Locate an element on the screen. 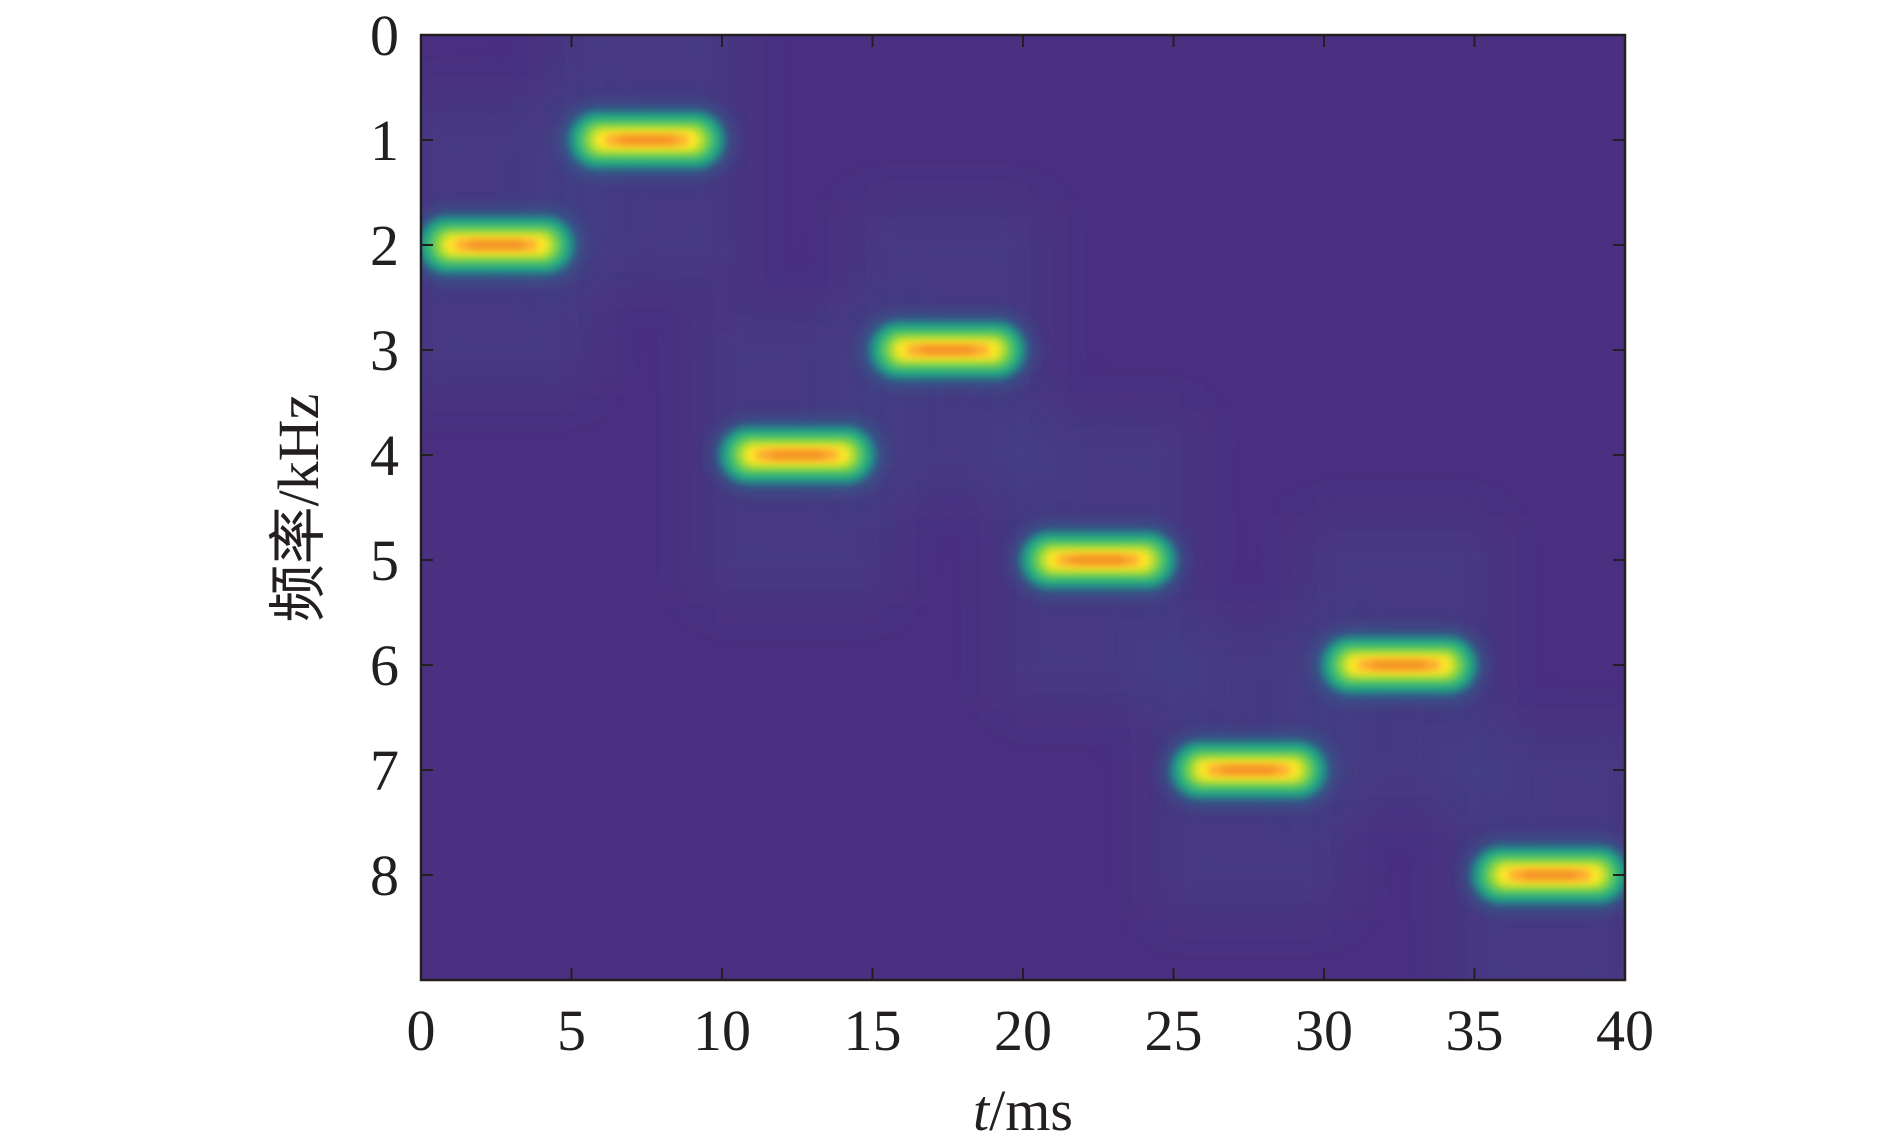  y-tick-label: 8 is located at coordinates (384, 875).